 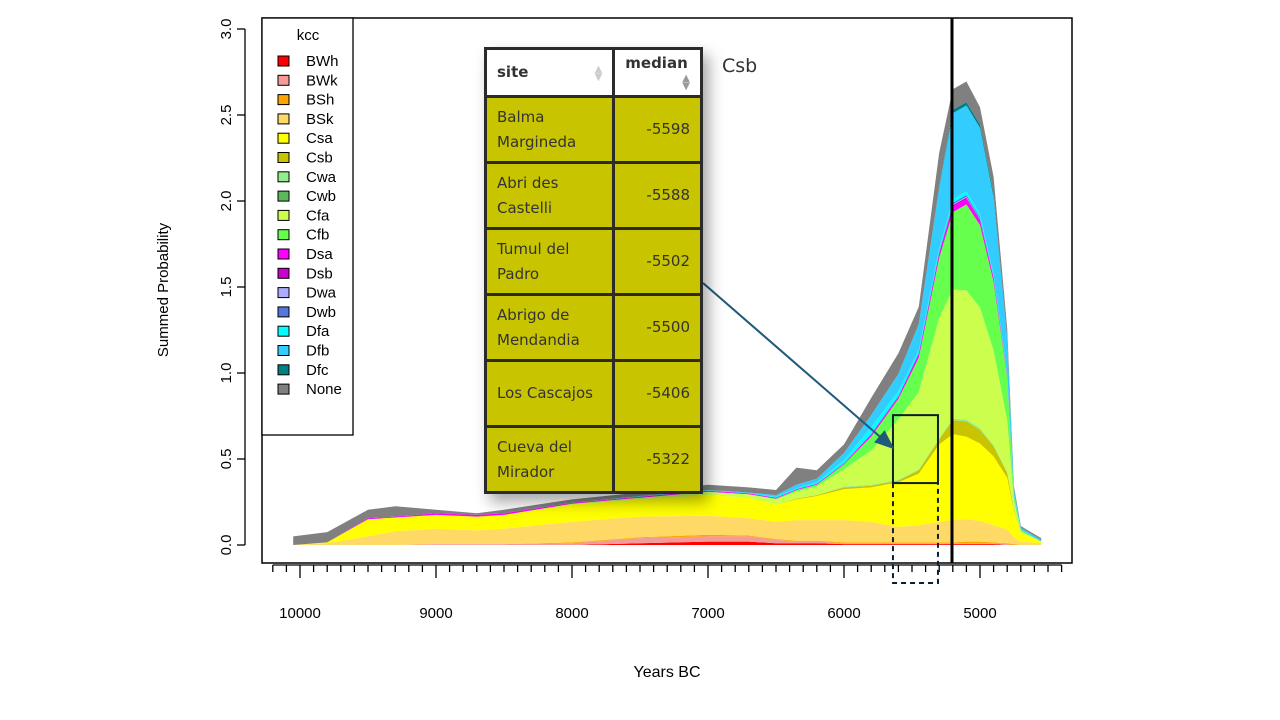 I want to click on highlight-range-dashed, so click(x=915, y=533).